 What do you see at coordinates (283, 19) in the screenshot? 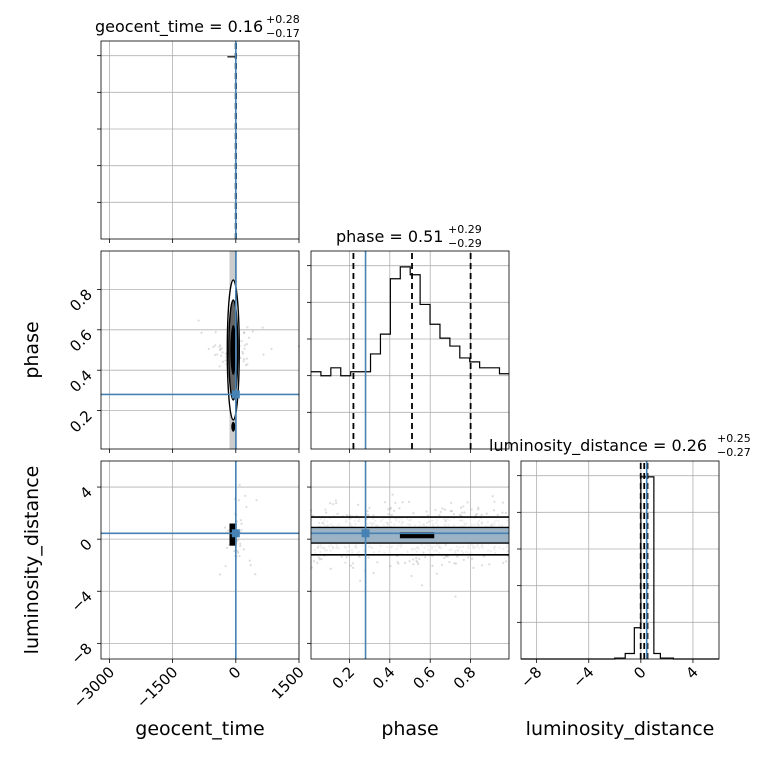
I see `title-geocent-time-plus: +0.28` at bounding box center [283, 19].